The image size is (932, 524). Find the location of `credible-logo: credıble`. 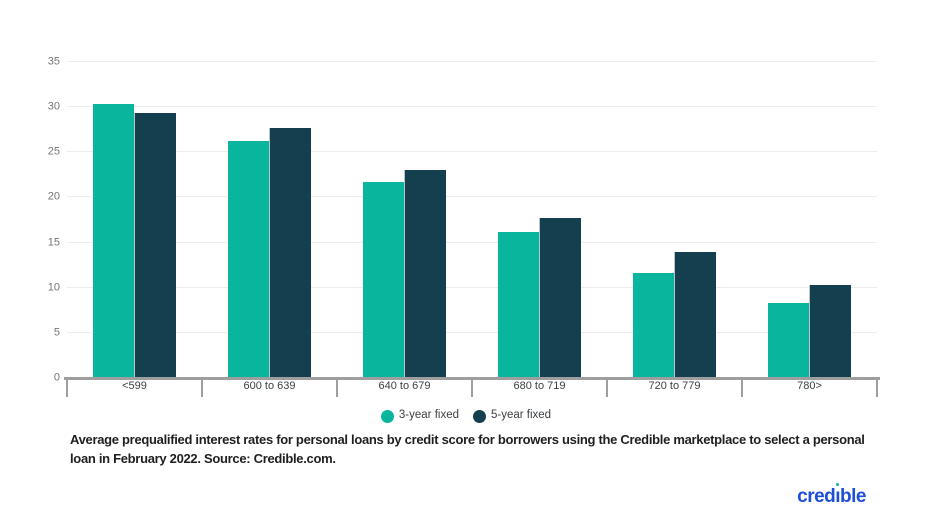

credible-logo: credıble is located at coordinates (831, 496).